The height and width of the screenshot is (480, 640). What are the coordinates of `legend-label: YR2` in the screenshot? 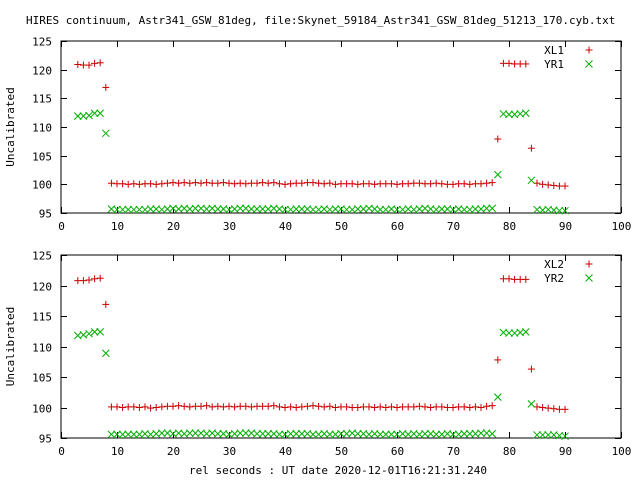 It's located at (554, 278).